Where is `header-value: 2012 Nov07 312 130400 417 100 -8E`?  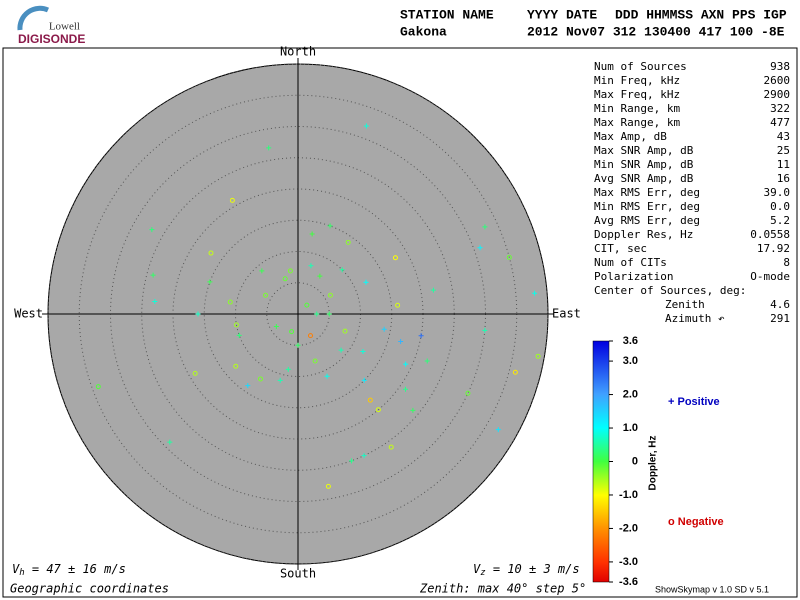
header-value: 2012 Nov07 312 130400 417 100 -8E is located at coordinates (656, 31).